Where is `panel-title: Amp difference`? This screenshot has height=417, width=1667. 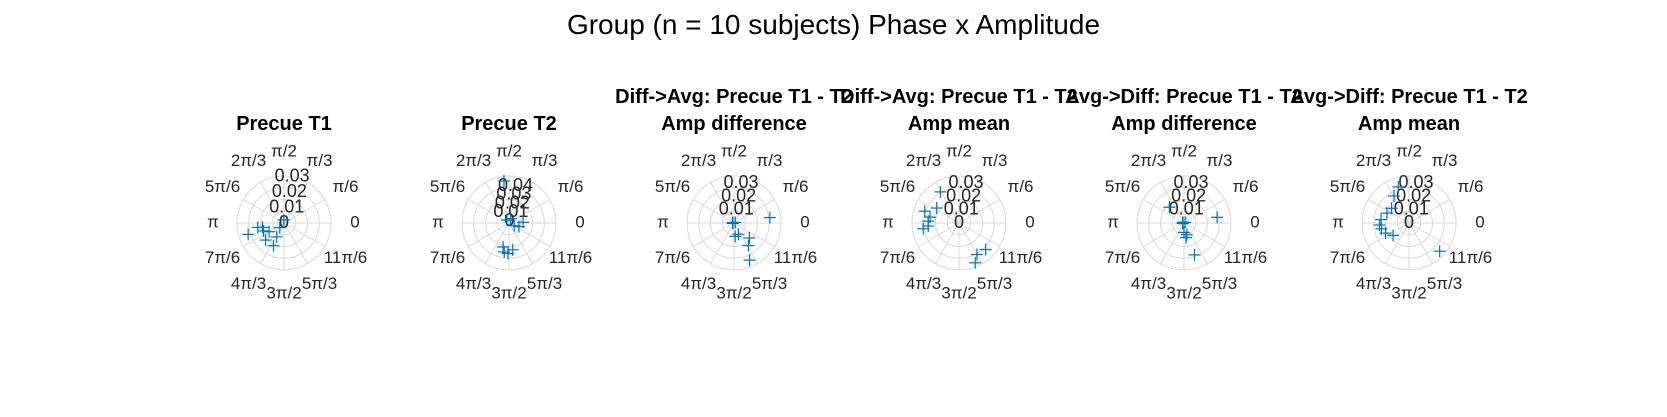 panel-title: Amp difference is located at coordinates (734, 124).